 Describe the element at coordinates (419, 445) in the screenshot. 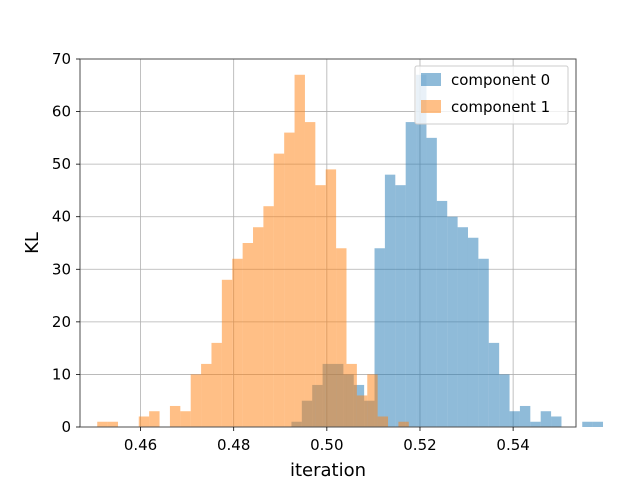

I see `x-tick-label-3: 0.52` at that location.